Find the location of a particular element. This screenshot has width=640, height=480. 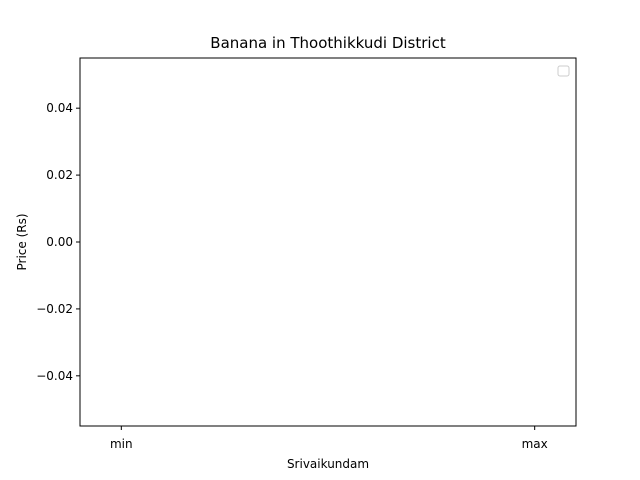

y-tick-label: 0.00 is located at coordinates (59, 242).